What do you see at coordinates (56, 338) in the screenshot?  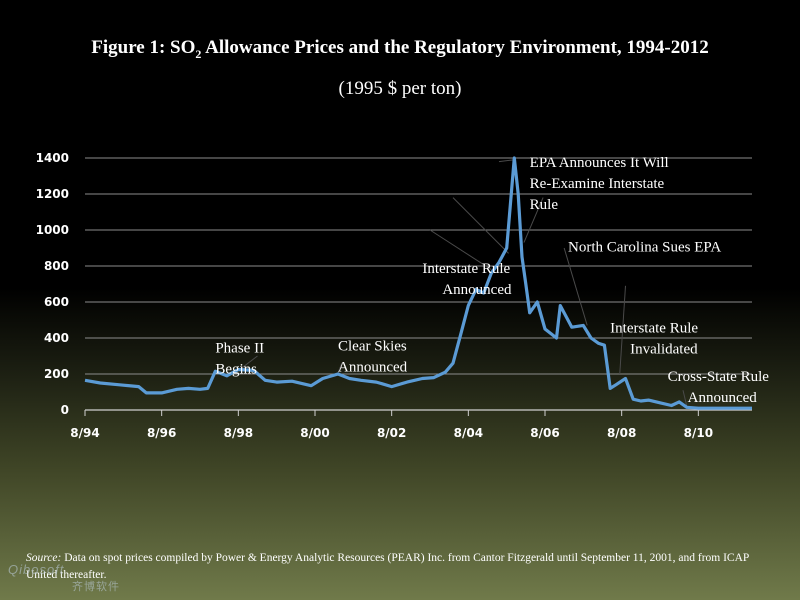 I see `y-tick-label: 400` at bounding box center [56, 338].